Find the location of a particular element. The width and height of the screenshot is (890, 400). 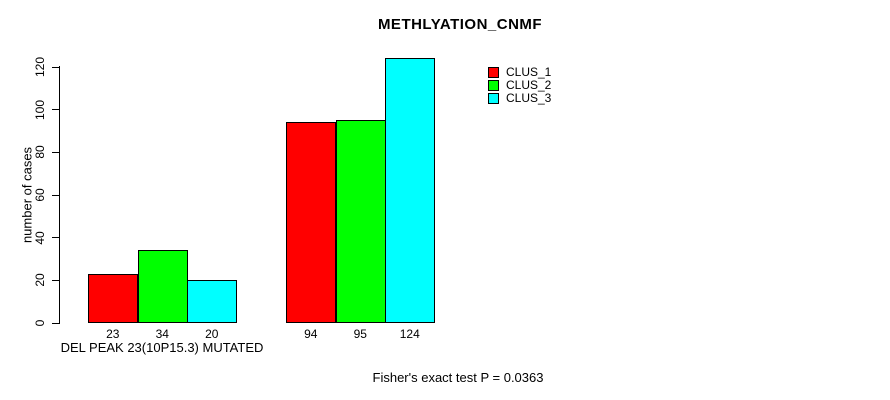

bar-clus_2-group2 is located at coordinates (360, 221).